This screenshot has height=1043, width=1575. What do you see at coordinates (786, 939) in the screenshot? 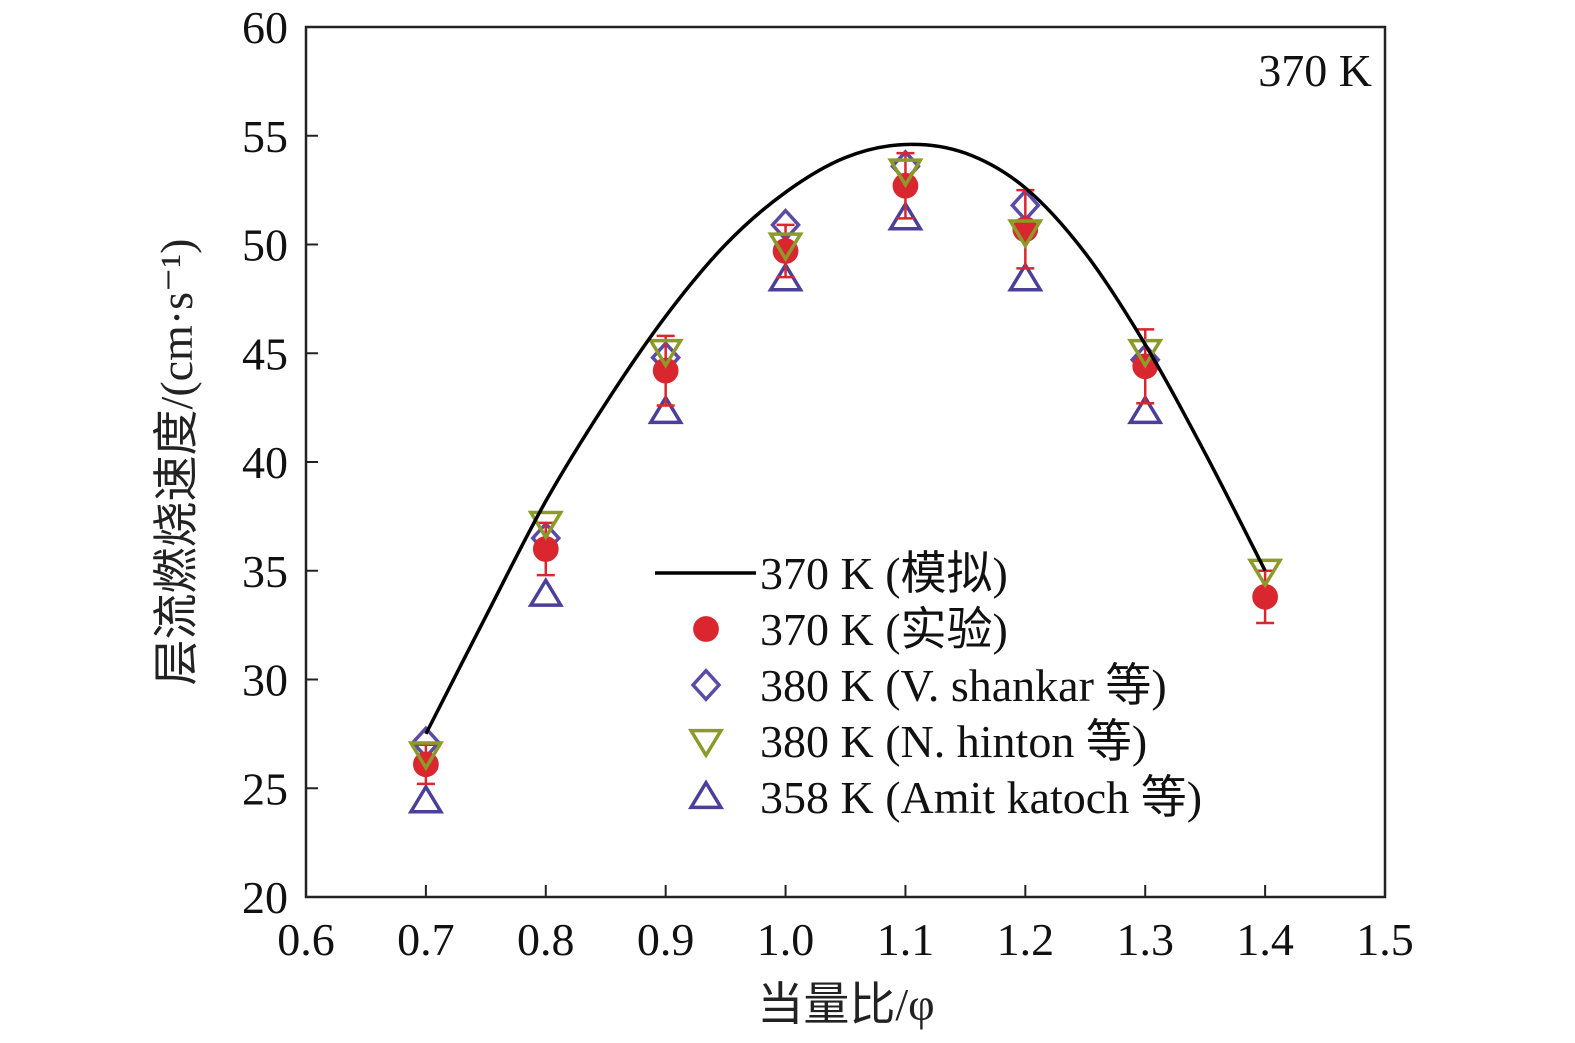
I see `x-tick-label: 1.0` at bounding box center [786, 939].